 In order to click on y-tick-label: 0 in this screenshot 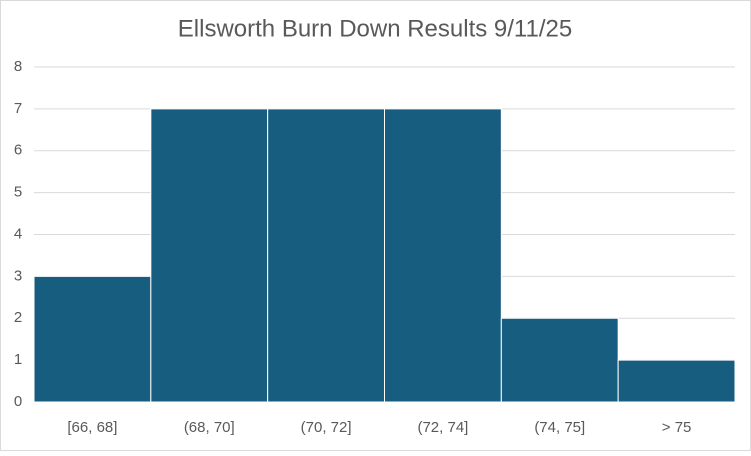, I will do `click(18, 401)`.